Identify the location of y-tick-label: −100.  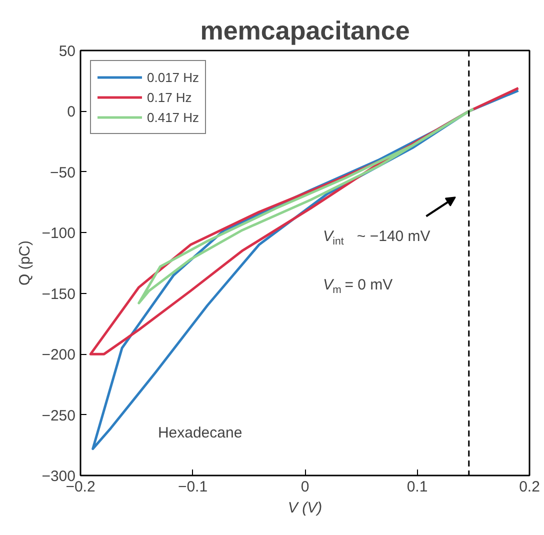
(59, 233).